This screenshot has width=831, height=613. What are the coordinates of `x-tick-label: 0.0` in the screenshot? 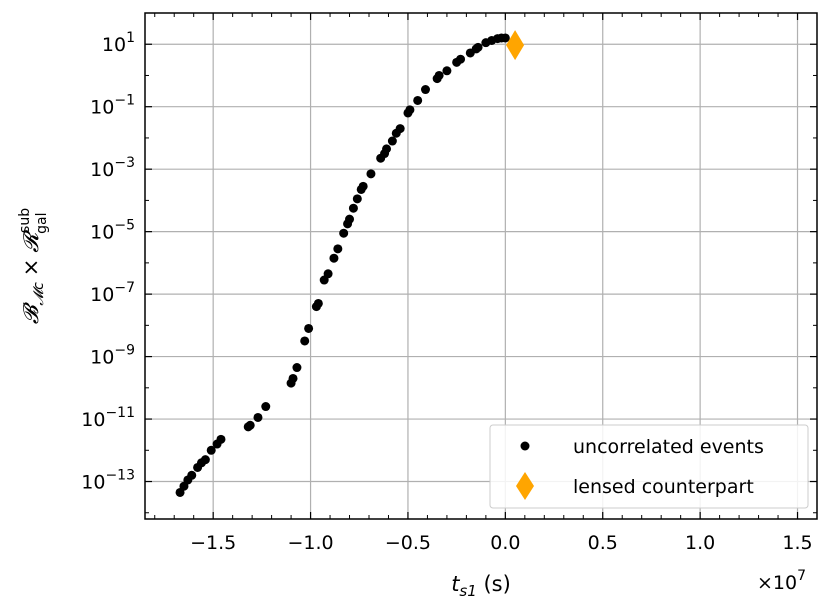 It's located at (505, 543).